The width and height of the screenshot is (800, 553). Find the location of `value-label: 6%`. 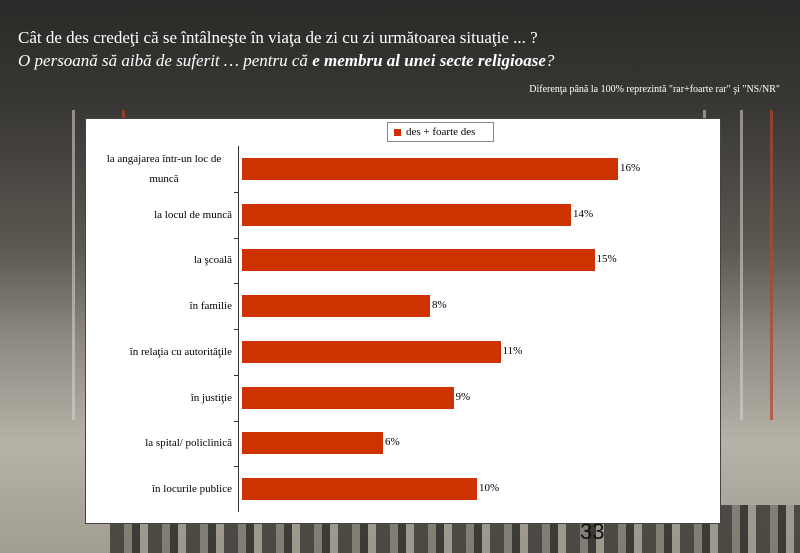

value-label: 6% is located at coordinates (392, 442).